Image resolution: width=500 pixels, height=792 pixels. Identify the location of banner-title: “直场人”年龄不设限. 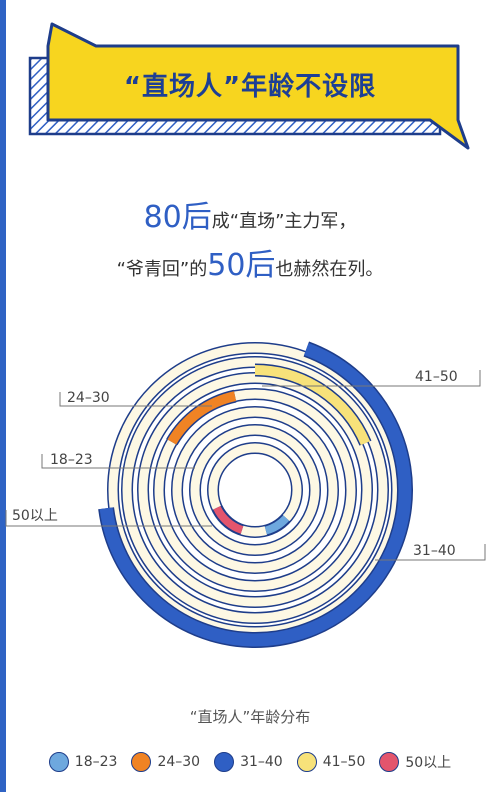
(250, 86).